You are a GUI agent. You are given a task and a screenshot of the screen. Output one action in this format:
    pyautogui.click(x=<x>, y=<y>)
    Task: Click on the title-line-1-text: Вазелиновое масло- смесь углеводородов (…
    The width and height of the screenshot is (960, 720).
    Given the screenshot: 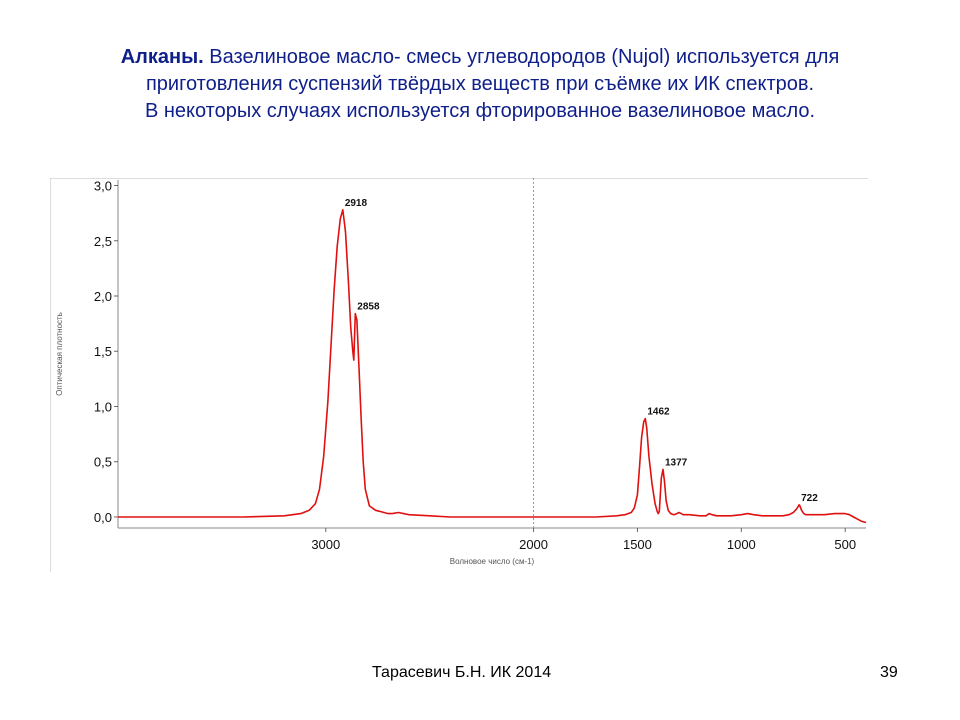 What is the action you would take?
    pyautogui.click(x=521, y=57)
    